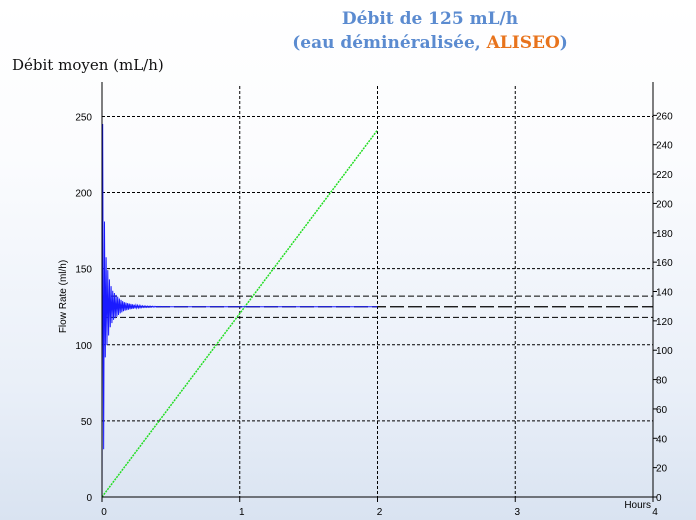 This screenshot has width=696, height=520. I want to click on chart-title-line1: Débit de 125 mL/h, so click(430, 19).